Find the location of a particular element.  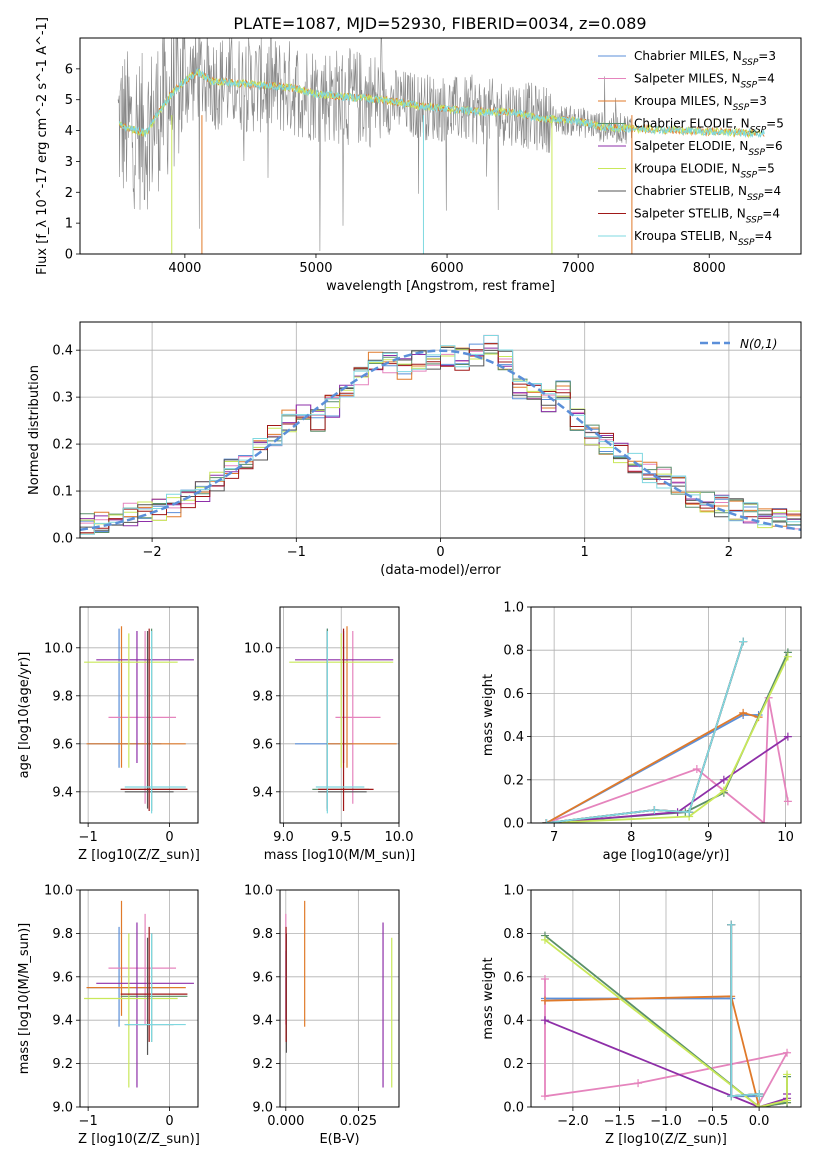

y-tick-label: 9.2 is located at coordinates (62, 1064).